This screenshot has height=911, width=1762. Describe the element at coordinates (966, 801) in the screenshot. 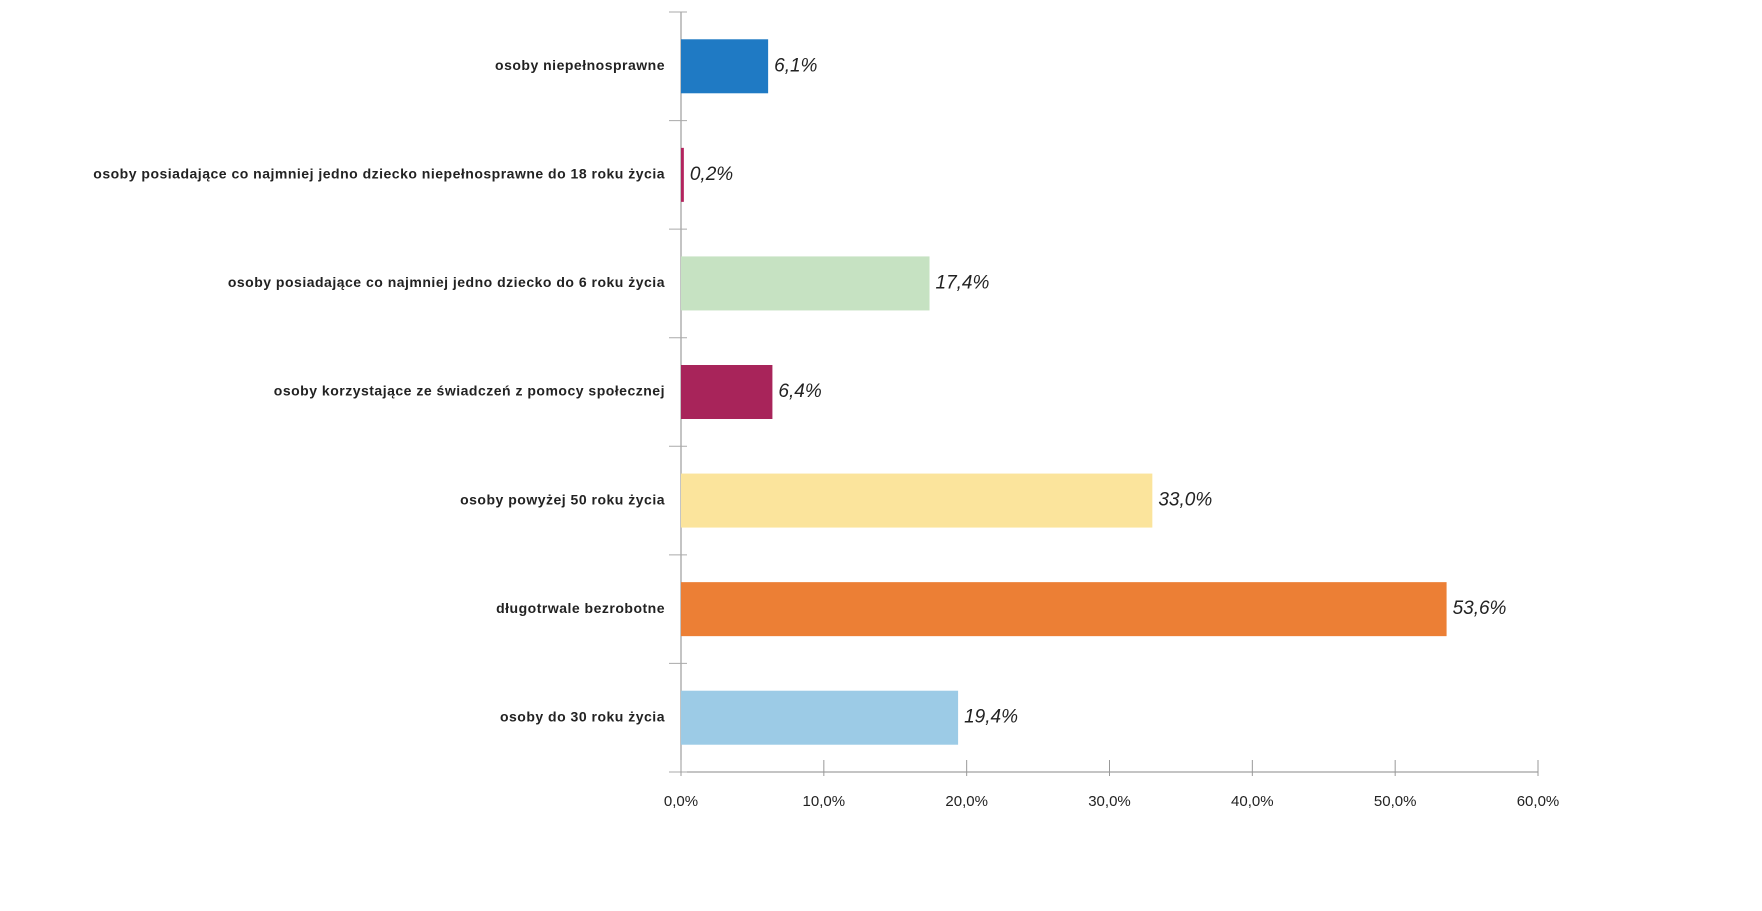

I see `x-tick-label: 20,0%` at that location.